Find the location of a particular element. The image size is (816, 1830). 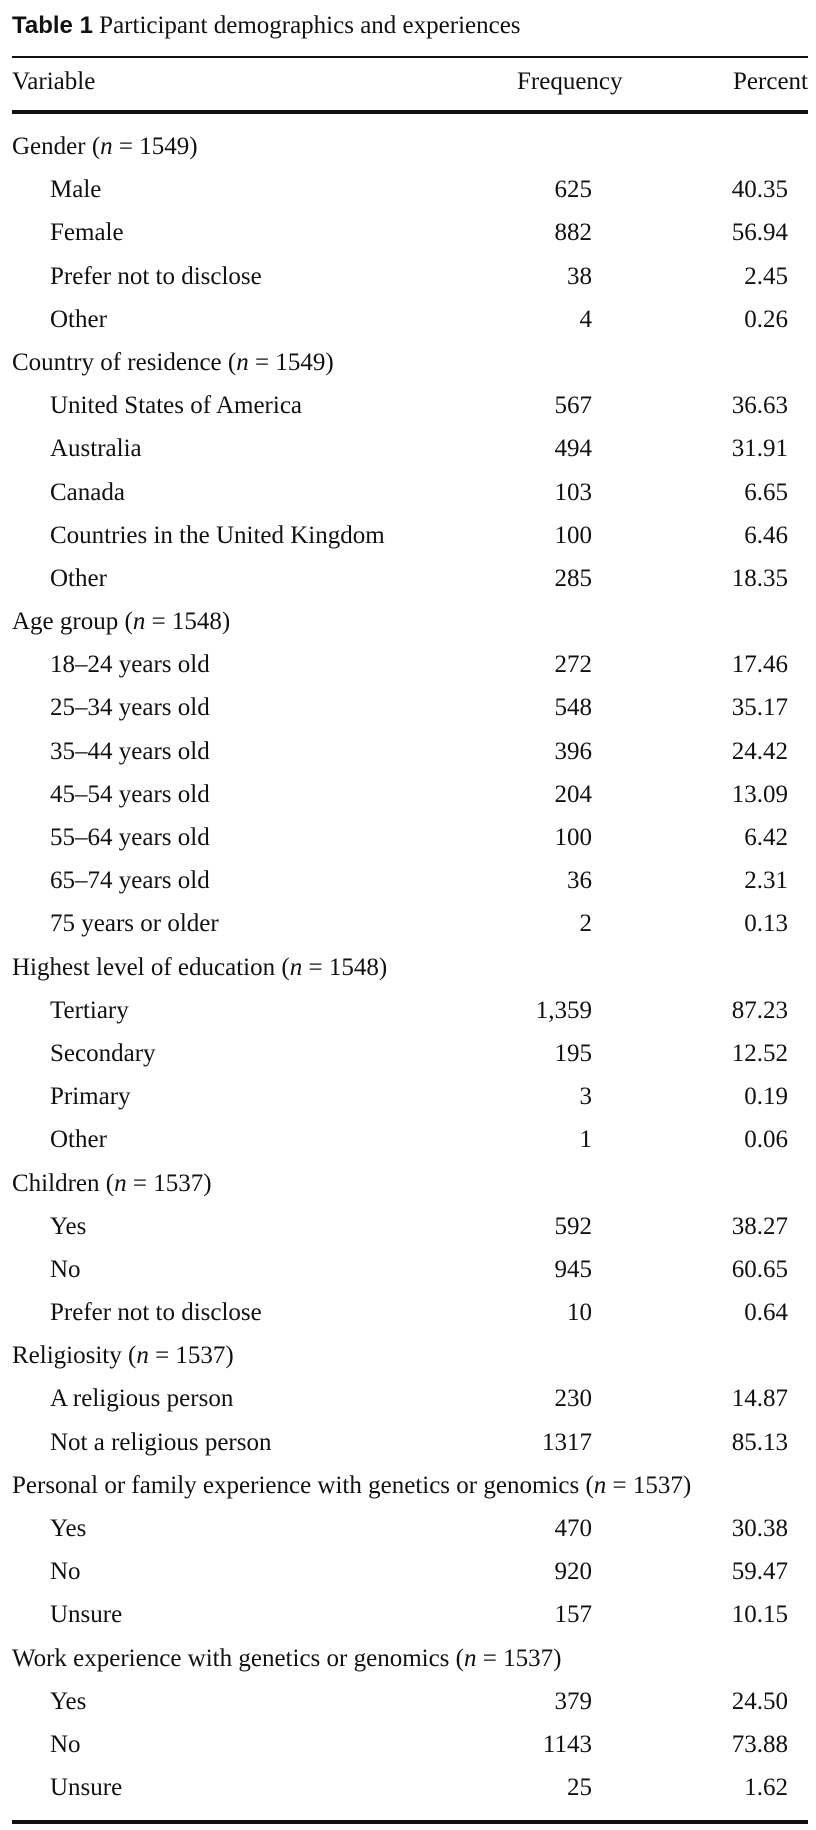

row-label: Unsure is located at coordinates (86, 1788).